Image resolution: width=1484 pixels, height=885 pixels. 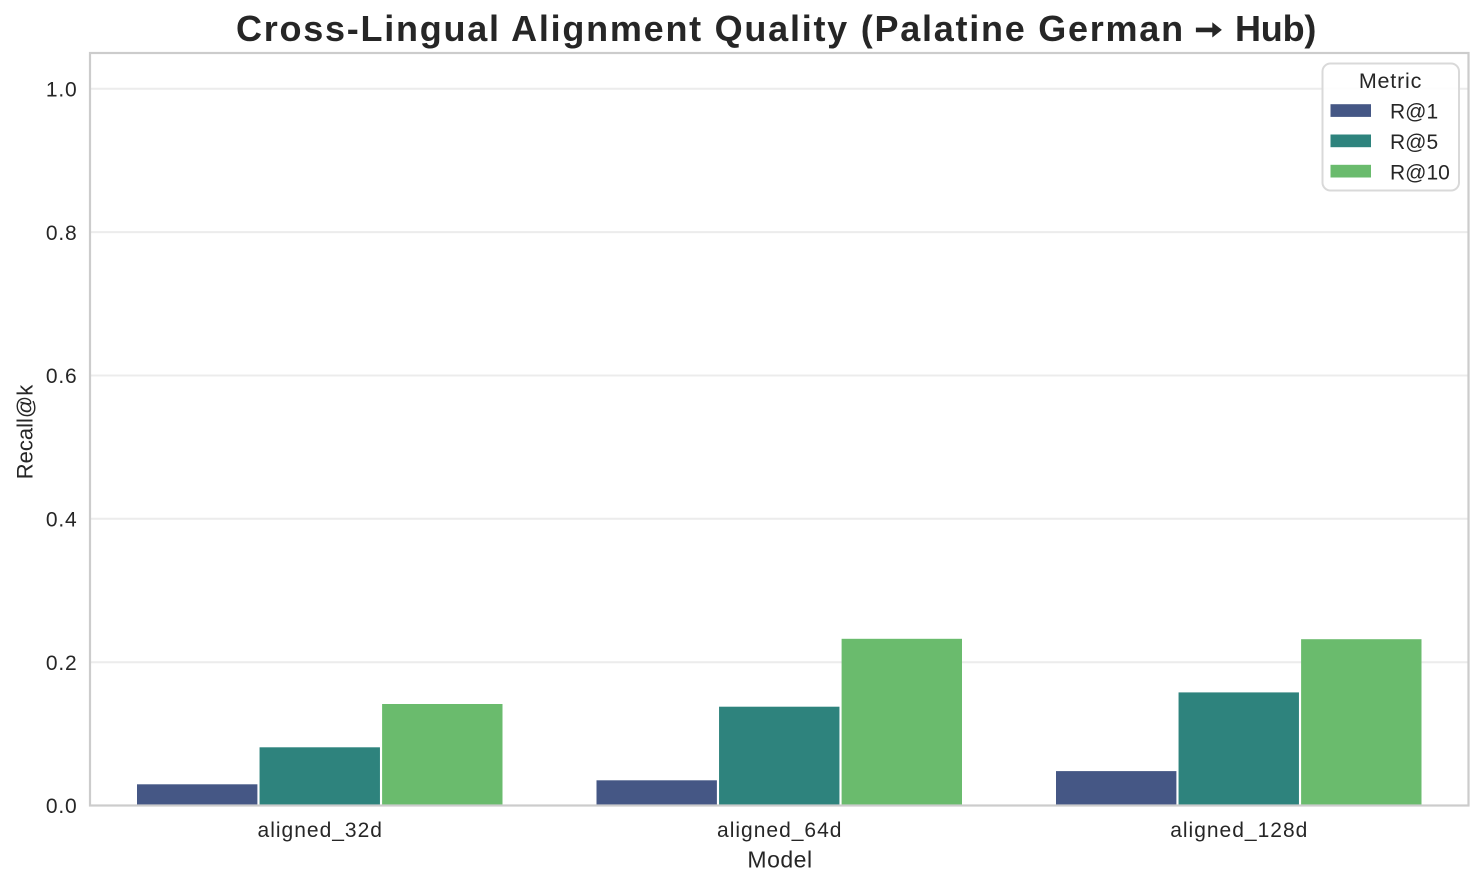 I want to click on svg-text: aligned_32d, so click(x=320, y=830).